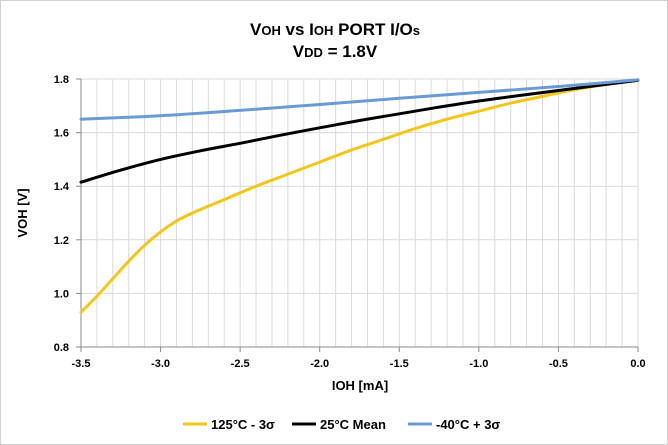  Describe the element at coordinates (61, 294) in the screenshot. I see `y-tick-label: 1.0` at that location.